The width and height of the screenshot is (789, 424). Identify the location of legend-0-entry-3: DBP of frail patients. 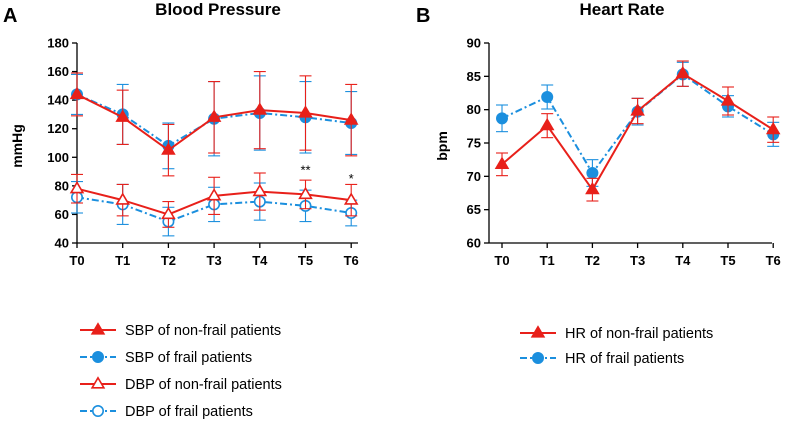
(166, 412).